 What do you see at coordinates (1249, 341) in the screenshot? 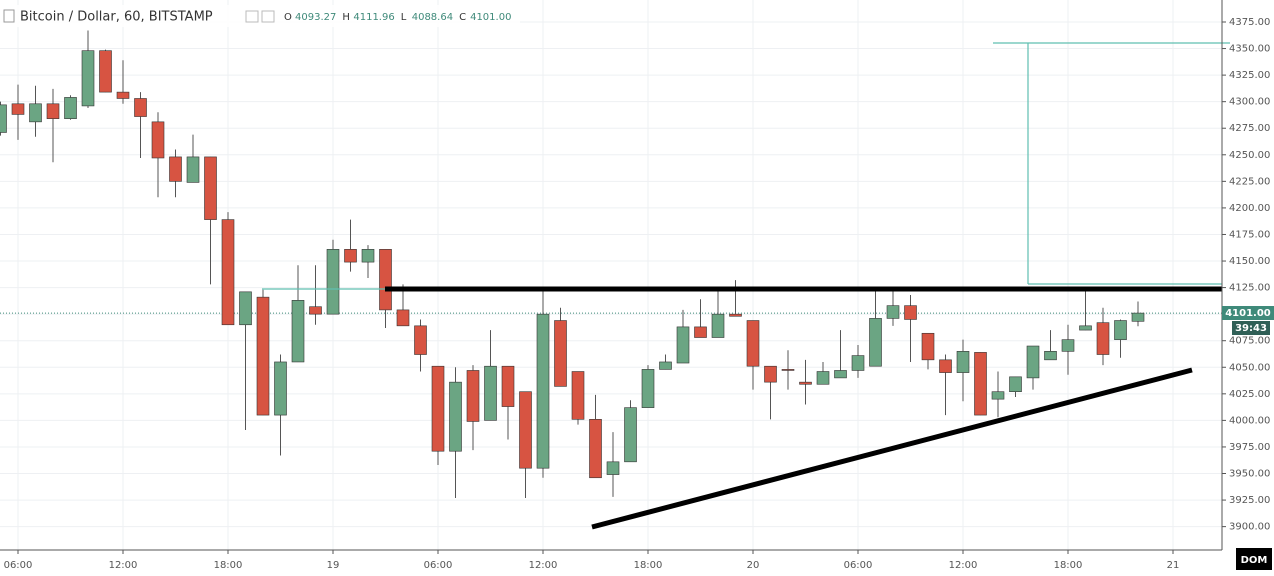
I see `y-tick-label: 4075.00` at bounding box center [1249, 341].